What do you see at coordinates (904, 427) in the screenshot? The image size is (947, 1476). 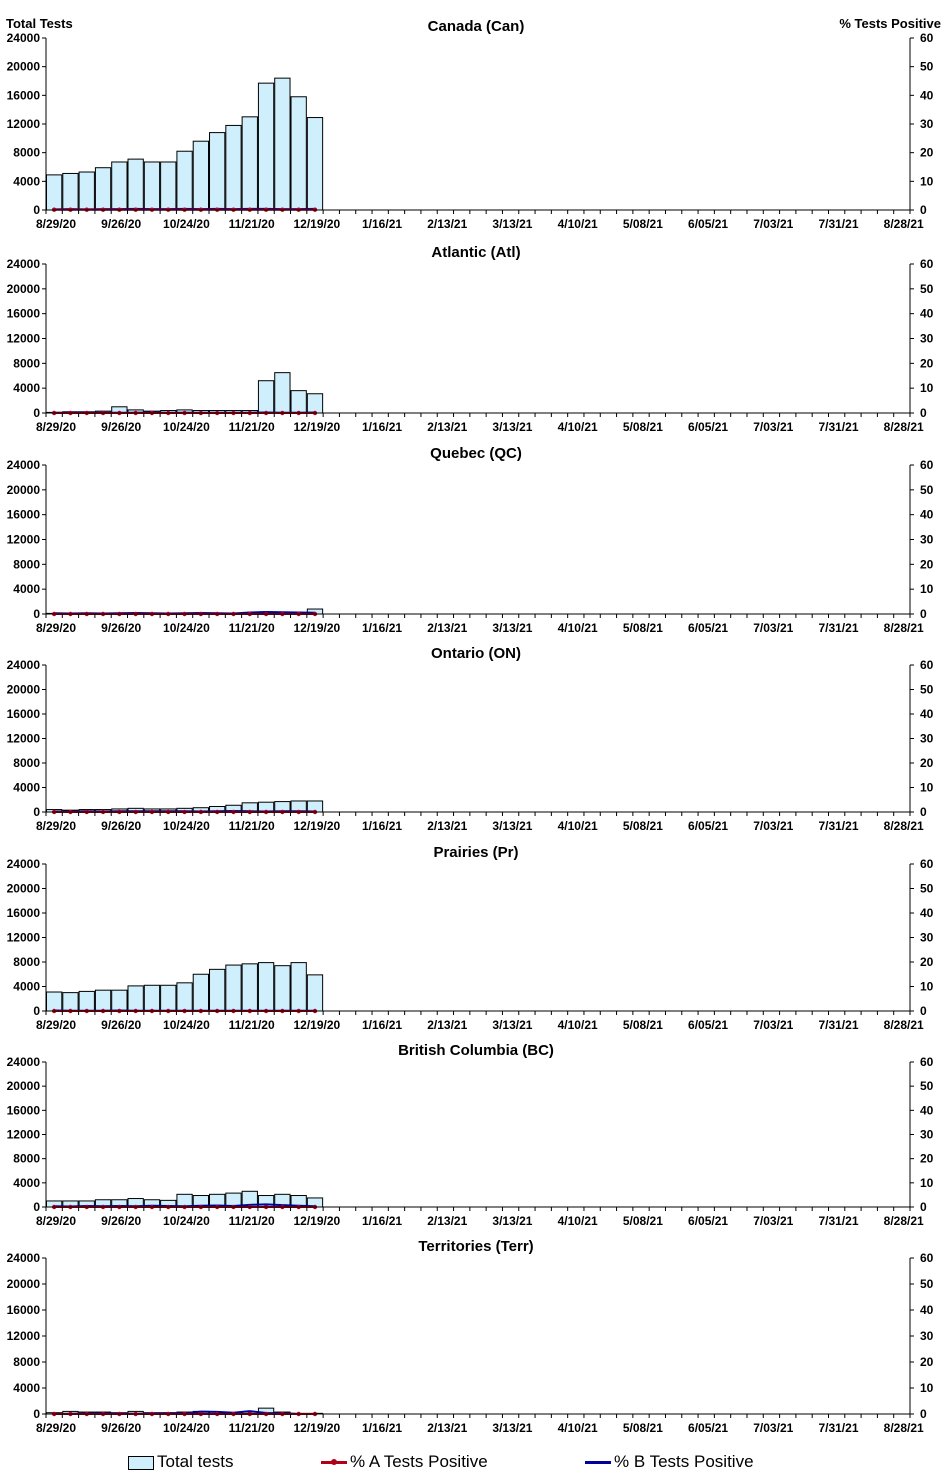 I see `x-tick-label: 8/28/21` at bounding box center [904, 427].